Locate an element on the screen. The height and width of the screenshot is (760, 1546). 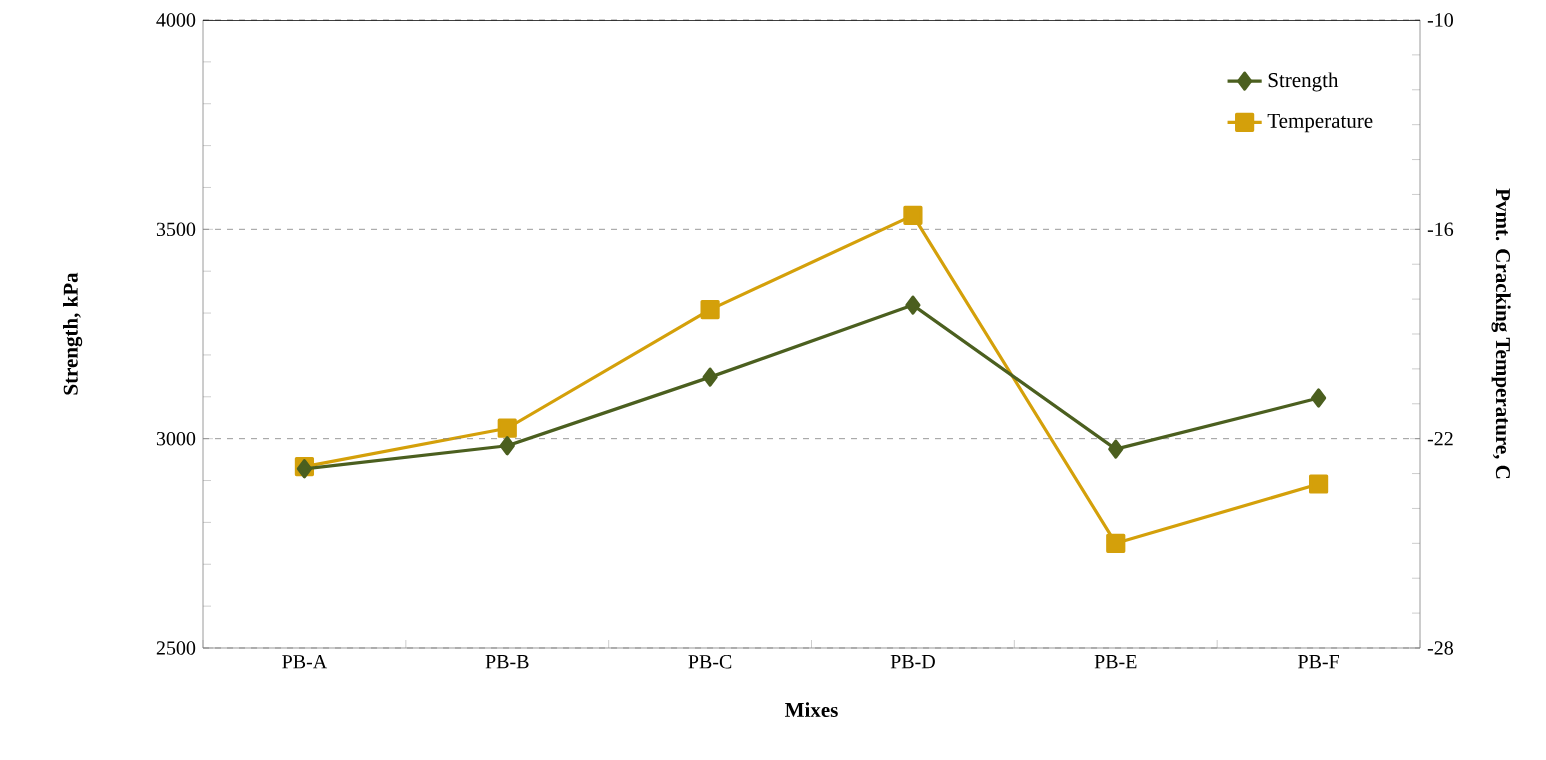
y2-tick-label: -16 is located at coordinates (1440, 229).